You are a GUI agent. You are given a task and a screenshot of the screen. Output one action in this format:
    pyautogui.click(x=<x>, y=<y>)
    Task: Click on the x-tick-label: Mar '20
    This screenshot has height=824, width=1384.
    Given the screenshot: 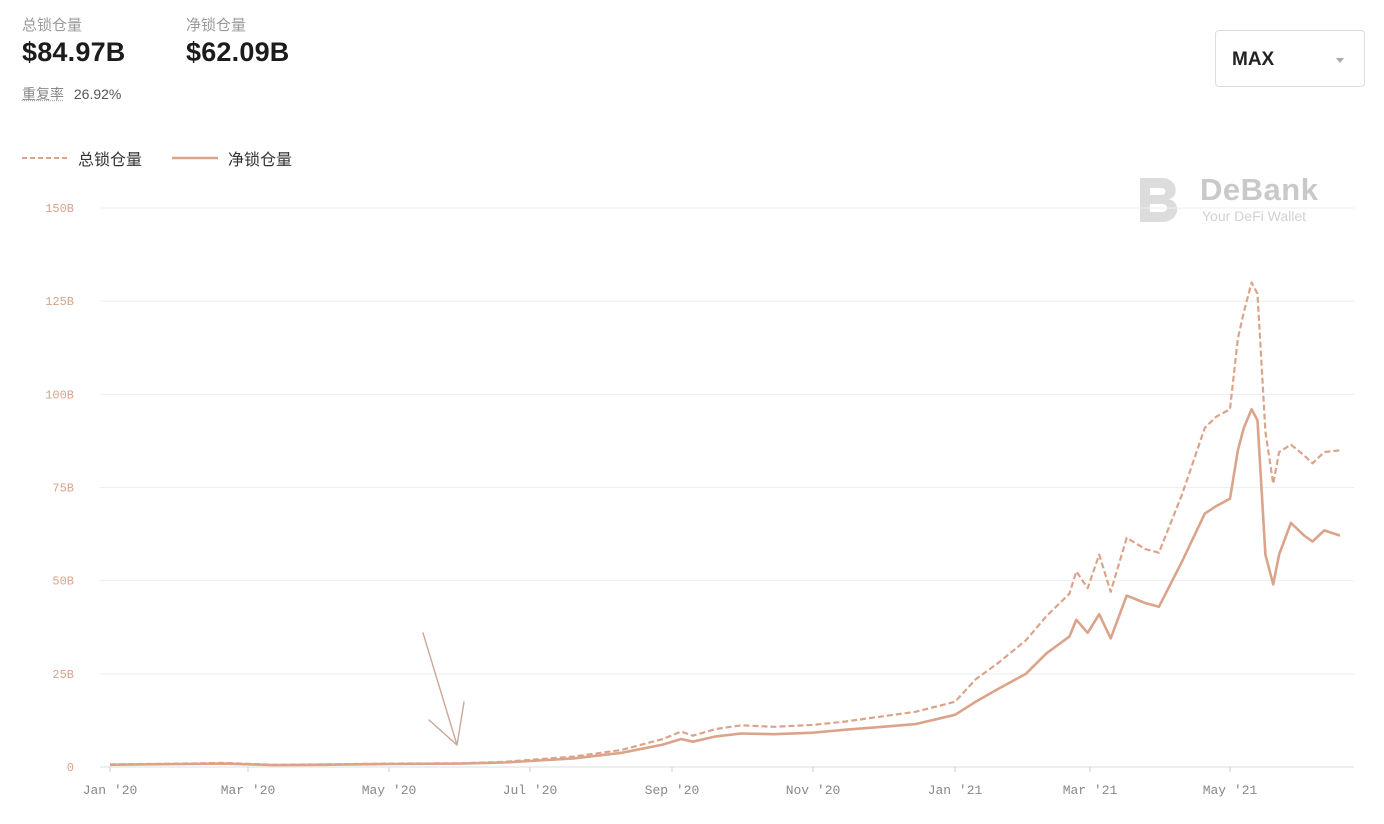 What is the action you would take?
    pyautogui.click(x=248, y=790)
    